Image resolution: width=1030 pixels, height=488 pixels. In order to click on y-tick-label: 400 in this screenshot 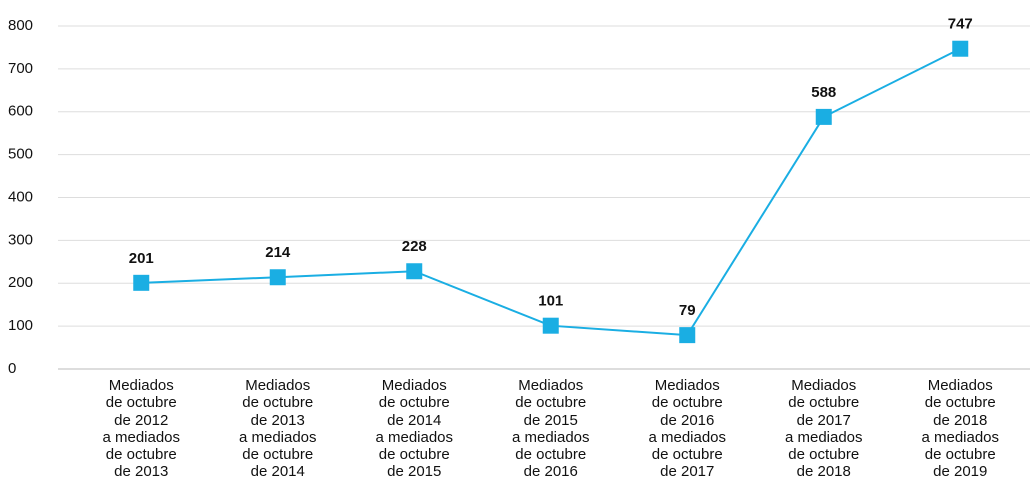, I will do `click(20, 196)`.